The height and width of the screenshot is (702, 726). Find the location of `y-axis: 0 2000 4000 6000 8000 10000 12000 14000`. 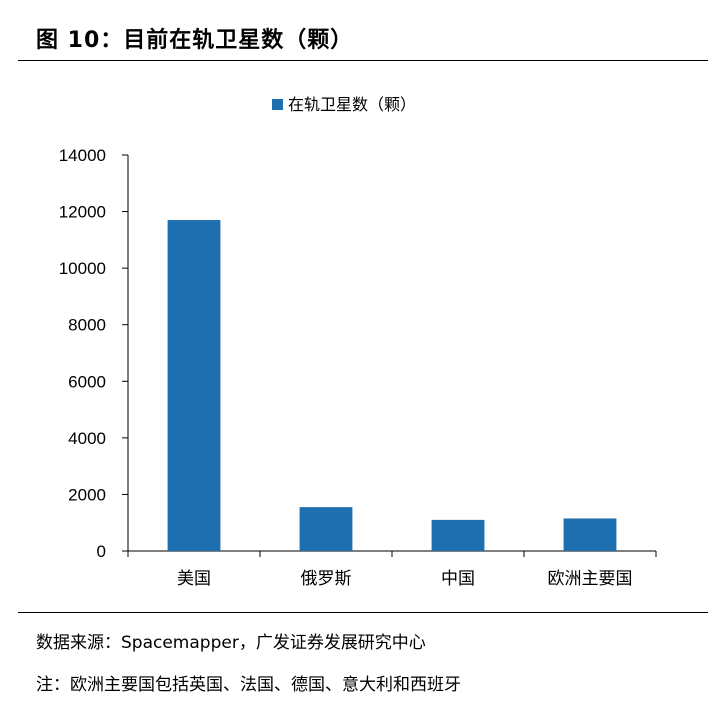

y-axis: 0 2000 4000 6000 8000 10000 12000 14000 is located at coordinates (94, 353).